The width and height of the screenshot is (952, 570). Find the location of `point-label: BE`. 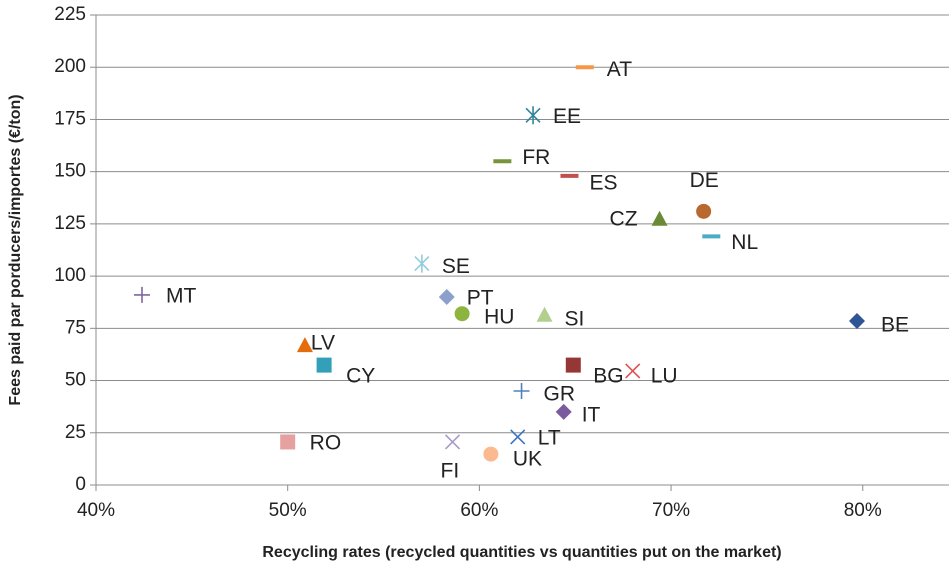

point-label: BE is located at coordinates (895, 325).